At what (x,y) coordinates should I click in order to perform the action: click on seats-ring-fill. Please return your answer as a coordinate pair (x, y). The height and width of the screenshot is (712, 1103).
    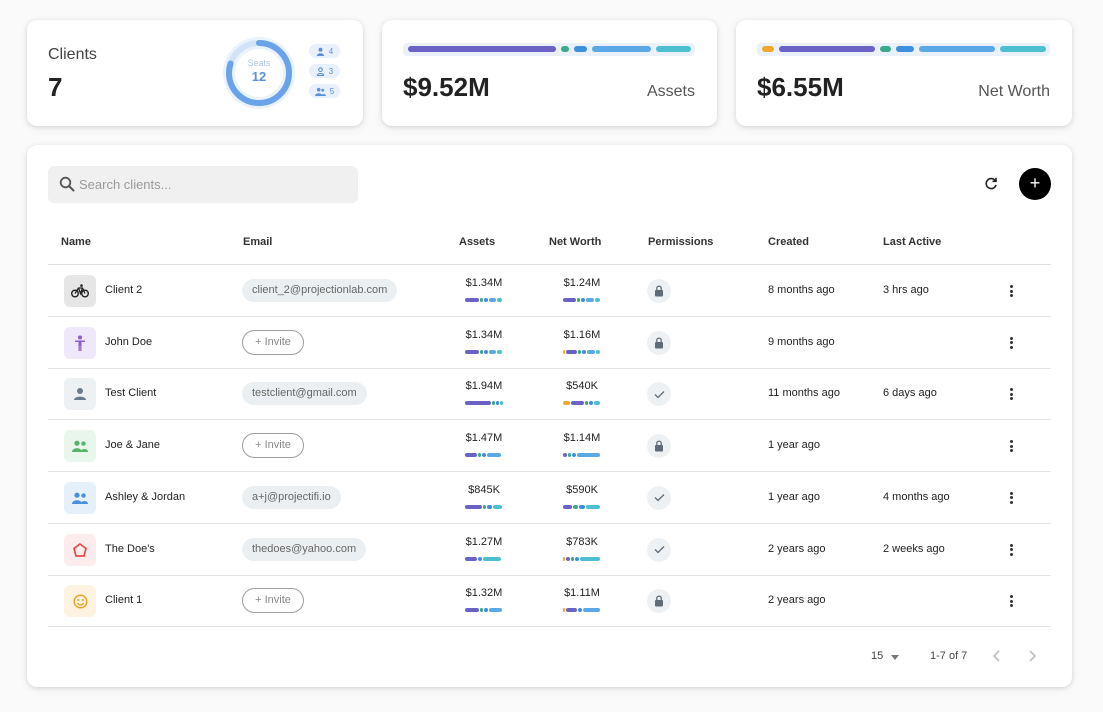
    Looking at the image, I should click on (259, 73).